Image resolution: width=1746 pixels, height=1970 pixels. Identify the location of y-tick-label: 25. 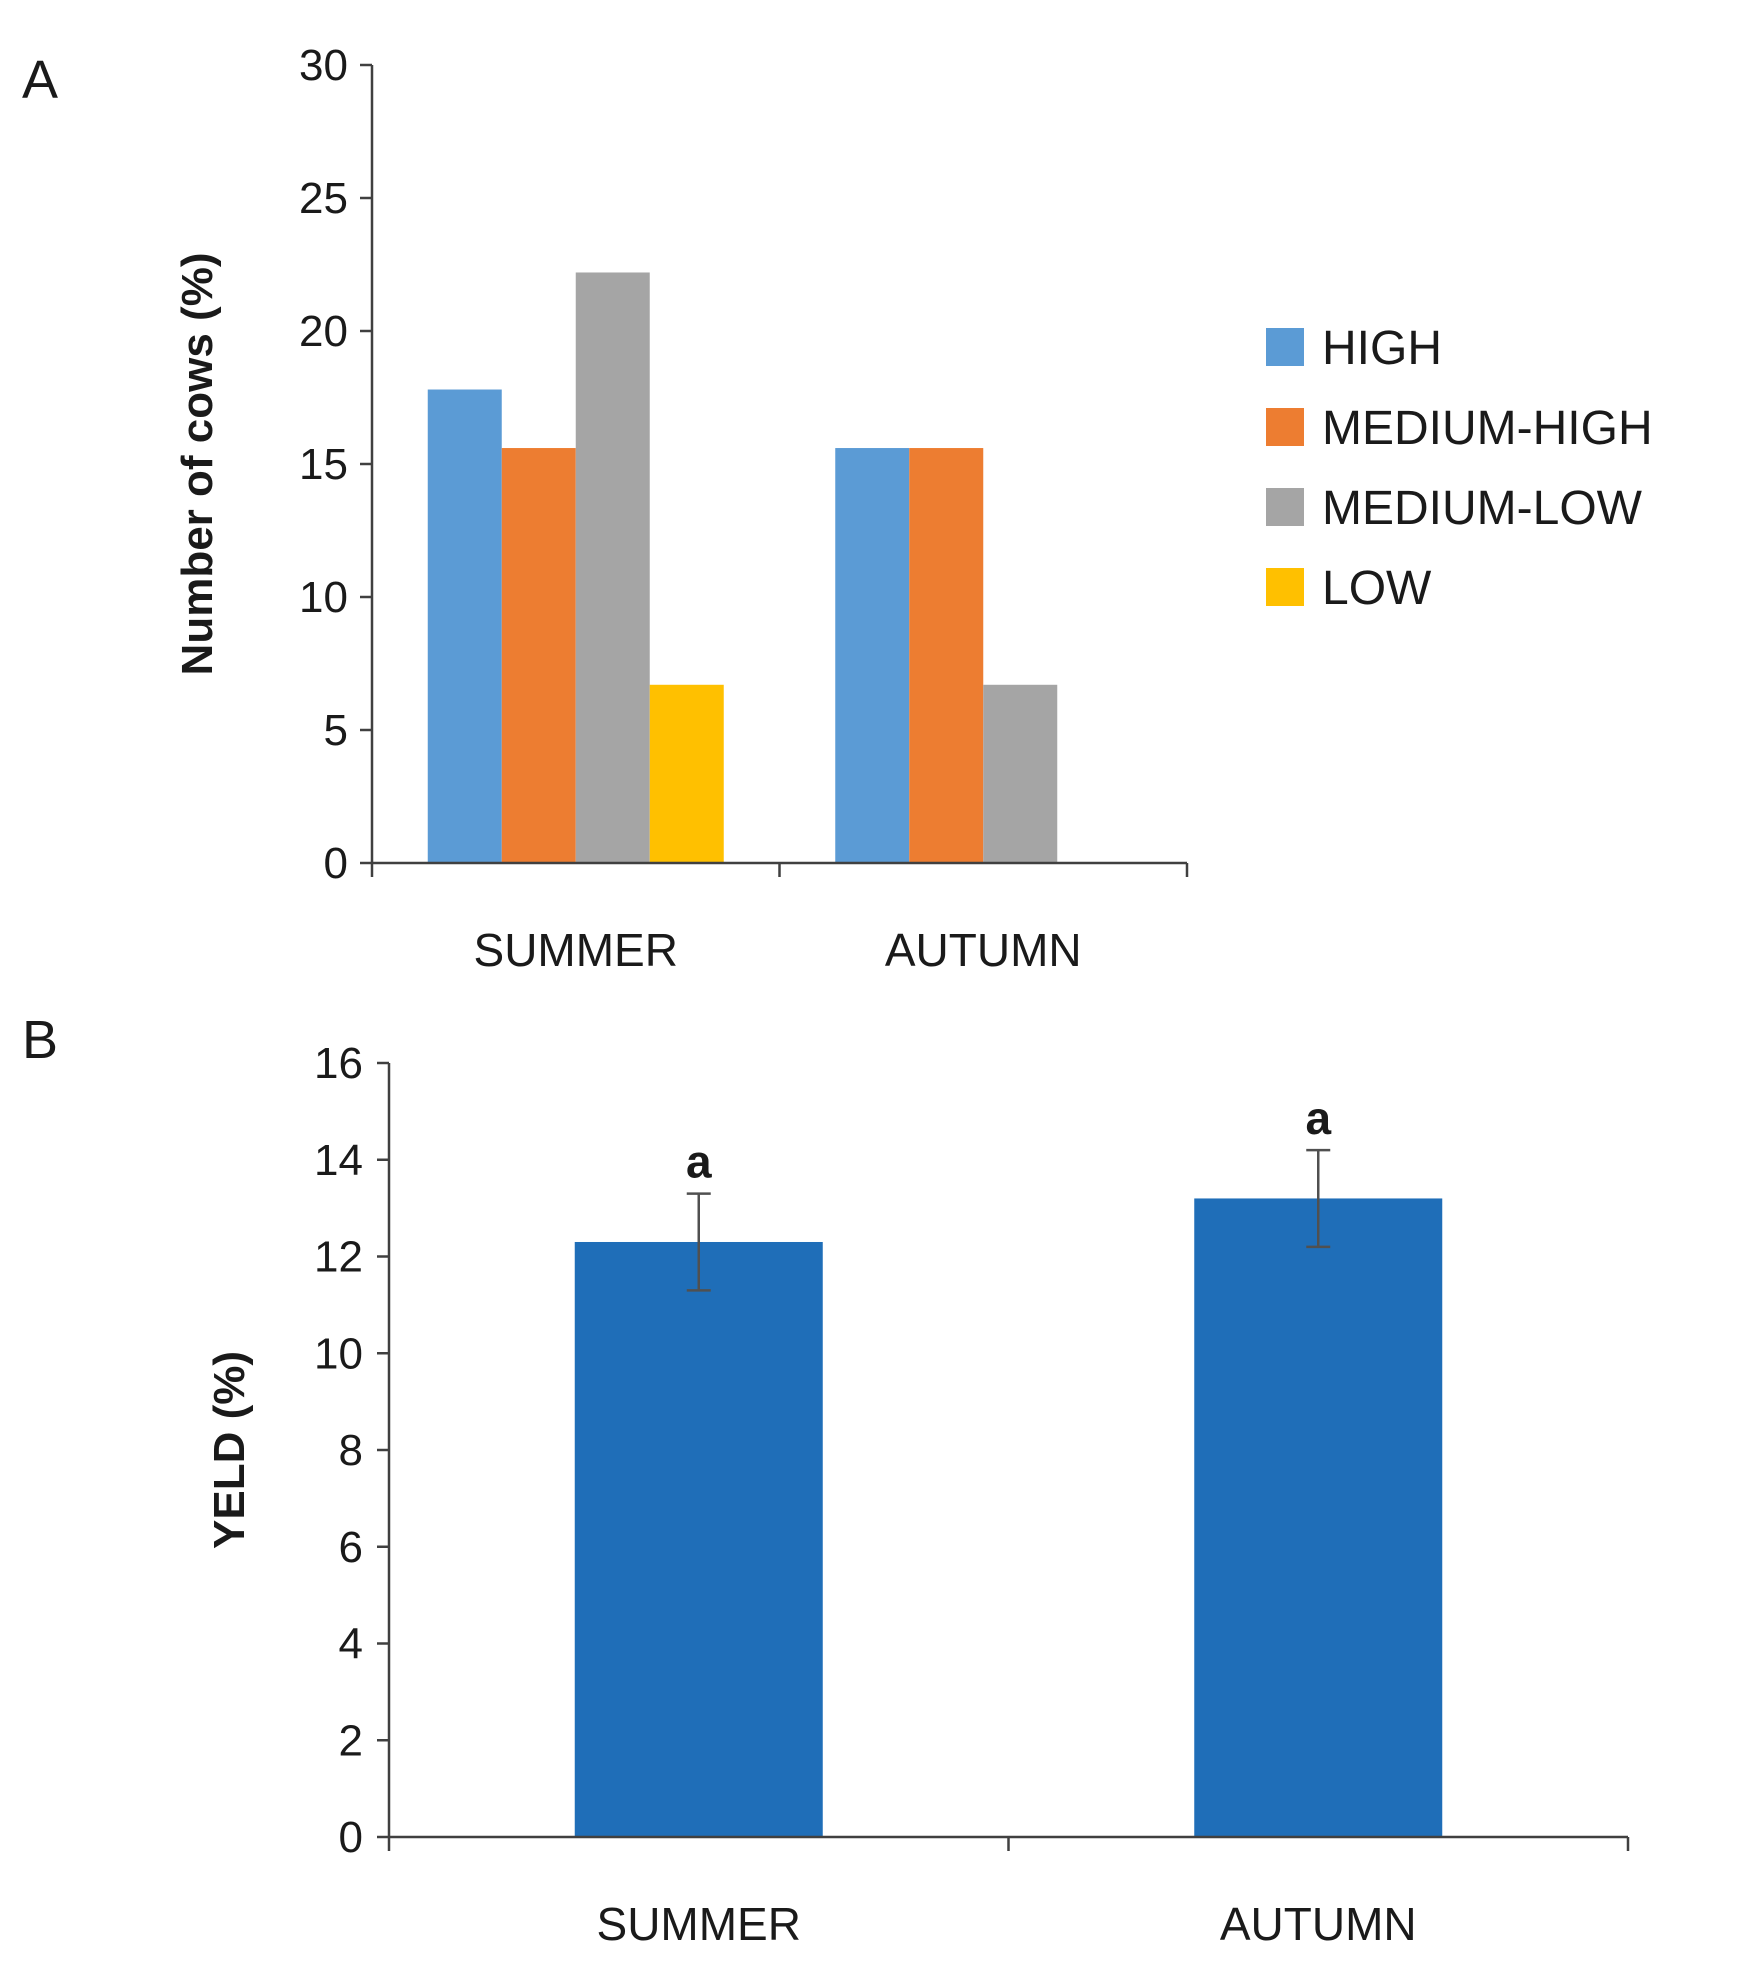
(323, 198).